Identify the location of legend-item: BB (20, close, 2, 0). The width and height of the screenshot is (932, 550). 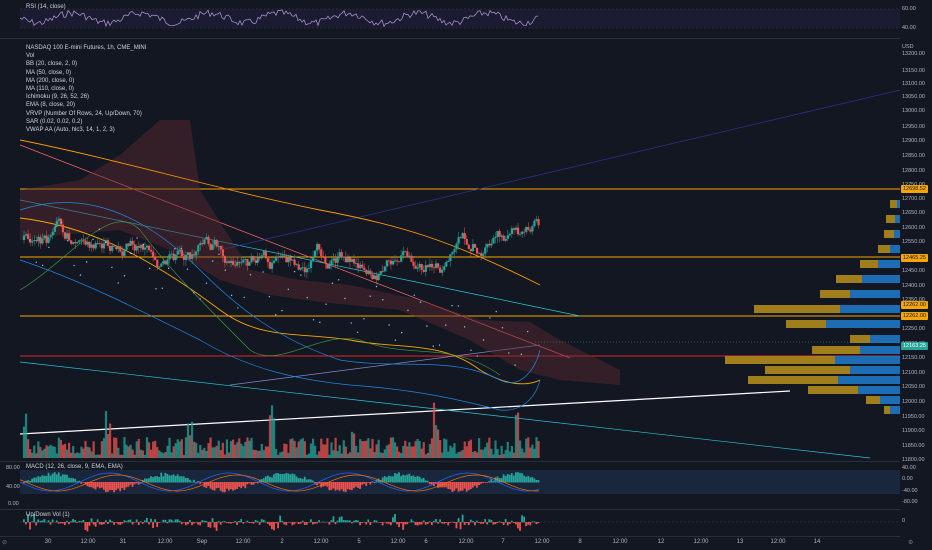
(52, 64).